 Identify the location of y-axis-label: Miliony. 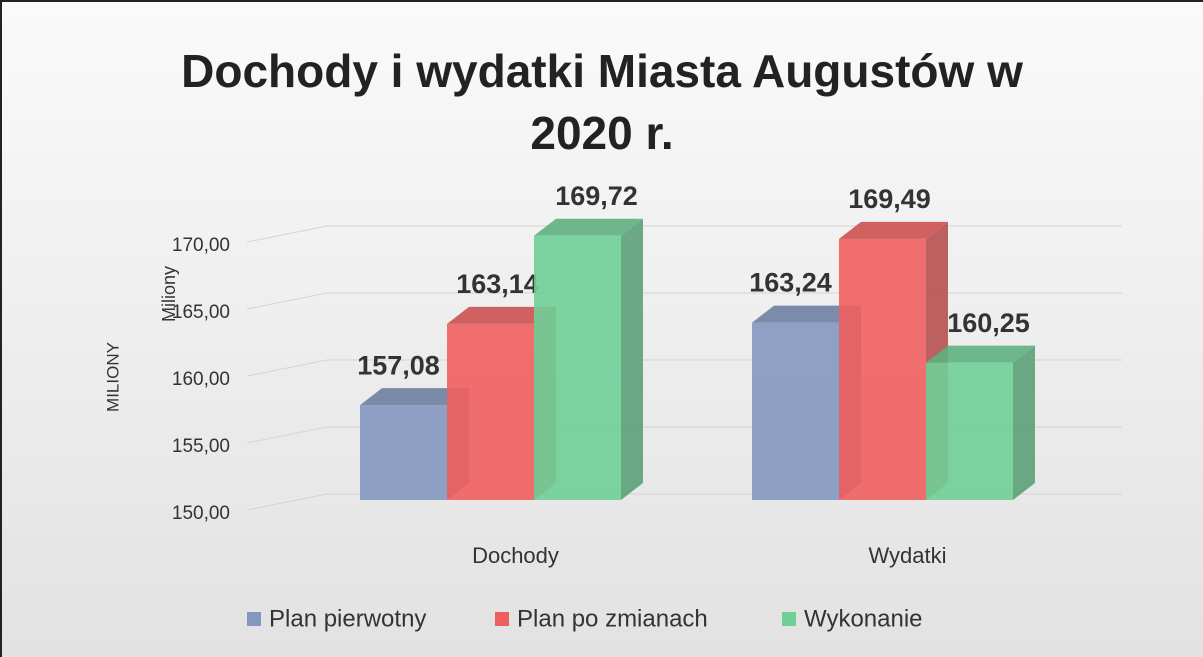
(169, 294).